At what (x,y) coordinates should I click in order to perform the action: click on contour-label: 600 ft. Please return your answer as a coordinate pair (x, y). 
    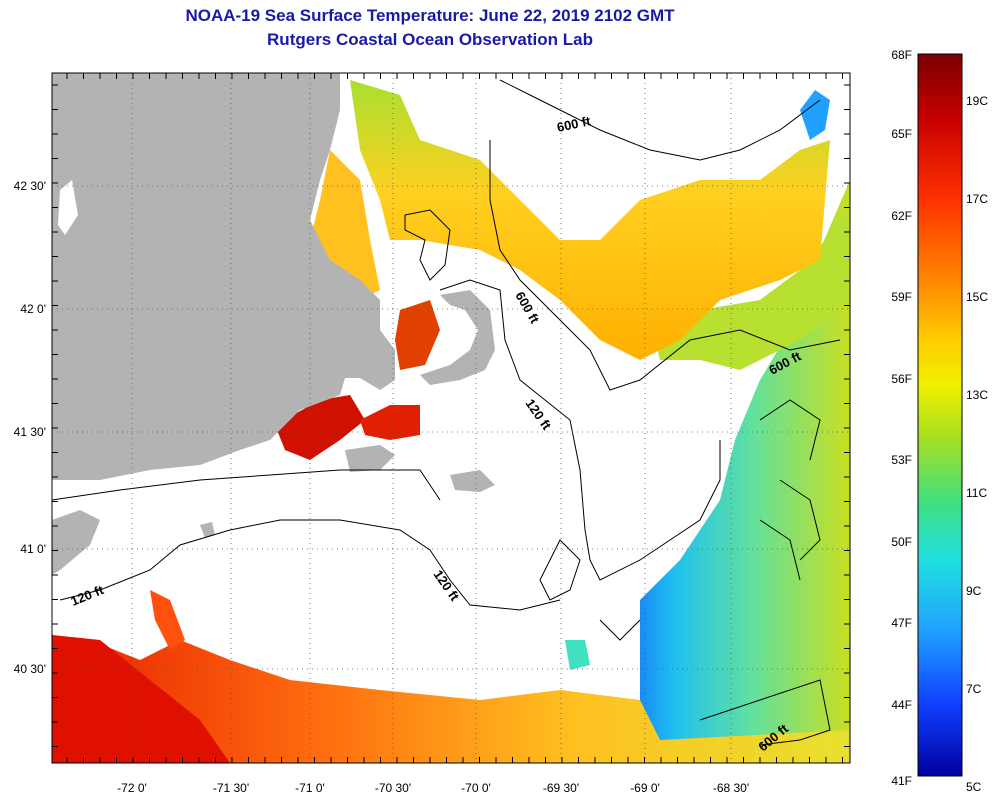
    Looking at the image, I should click on (574, 124).